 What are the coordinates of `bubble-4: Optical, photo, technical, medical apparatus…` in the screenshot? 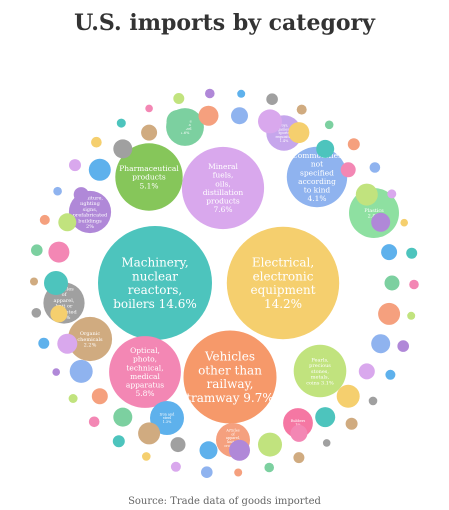 It's located at (145, 372).